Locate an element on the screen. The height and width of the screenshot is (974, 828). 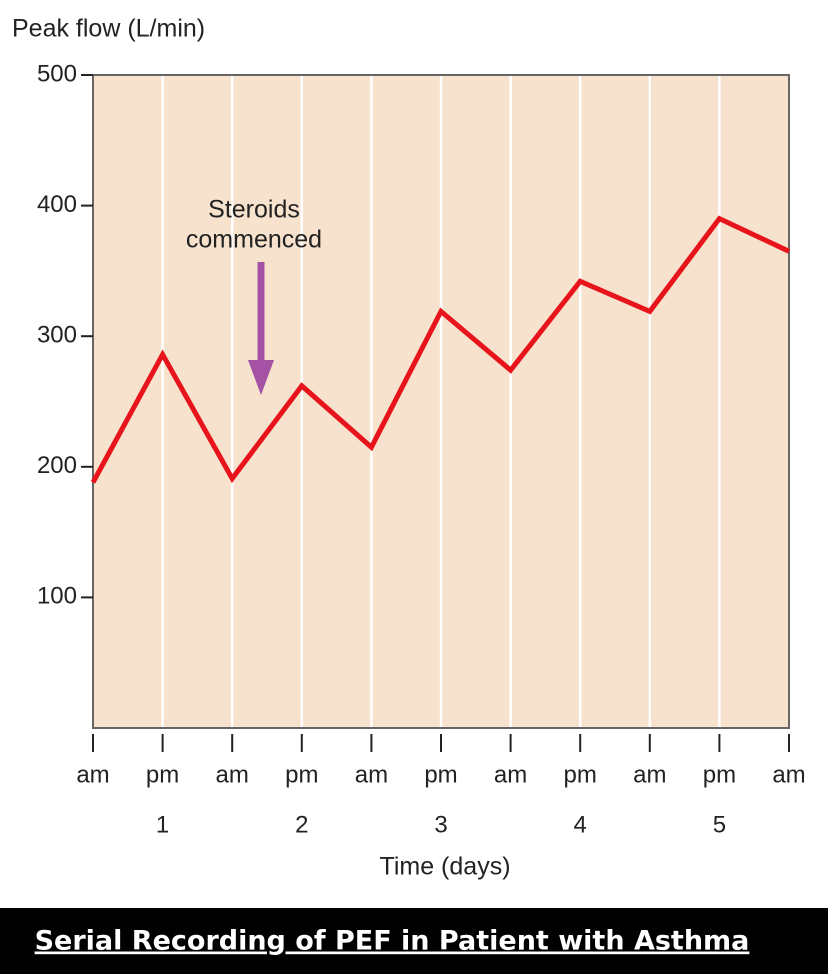
x-axis-label: Time (days) is located at coordinates (444, 867).